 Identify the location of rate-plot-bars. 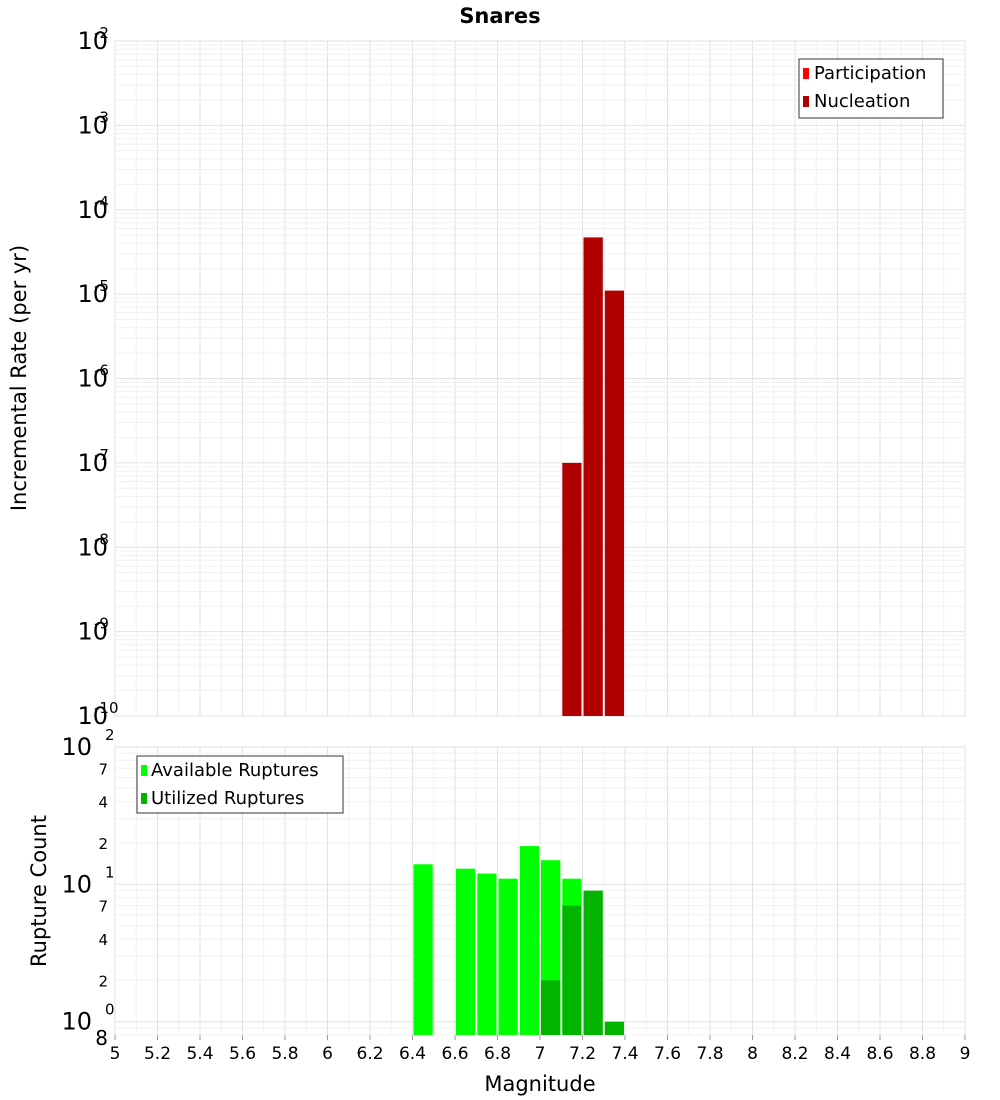
(593, 476).